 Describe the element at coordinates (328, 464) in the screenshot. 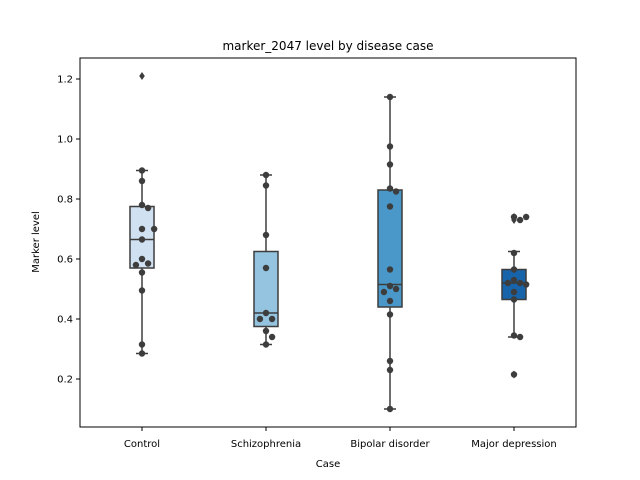

I see `x-axis-label: Case` at that location.